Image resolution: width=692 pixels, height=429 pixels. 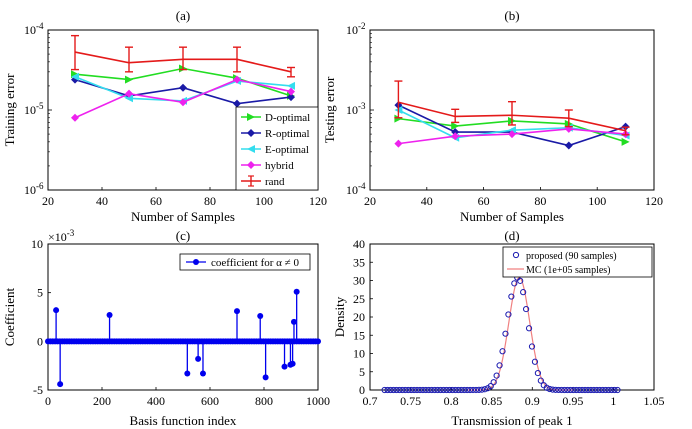 I want to click on legend-marker-E-optimal, so click(x=251, y=149).